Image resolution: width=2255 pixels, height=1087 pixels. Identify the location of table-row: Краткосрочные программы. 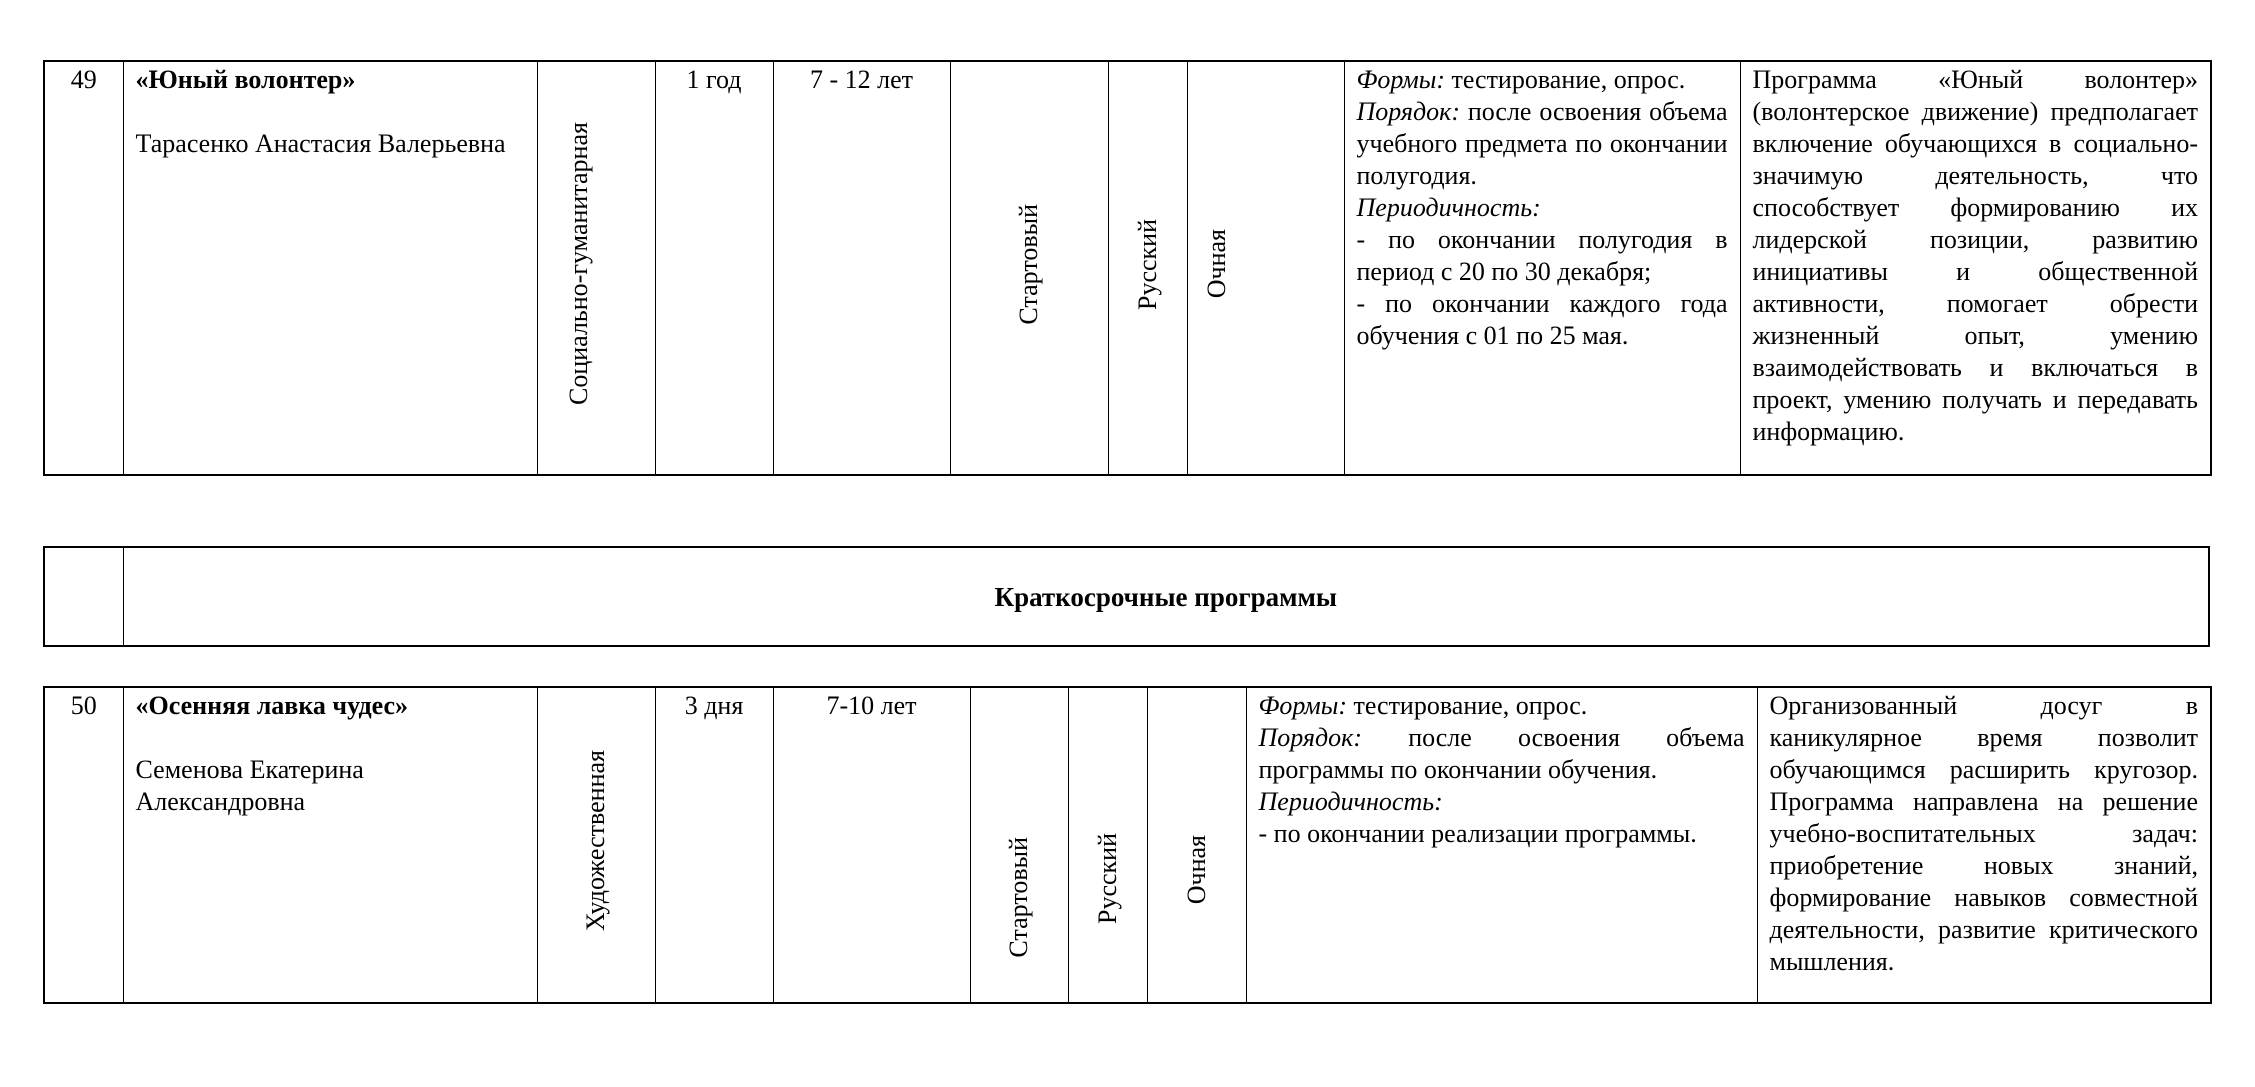
(1126, 596).